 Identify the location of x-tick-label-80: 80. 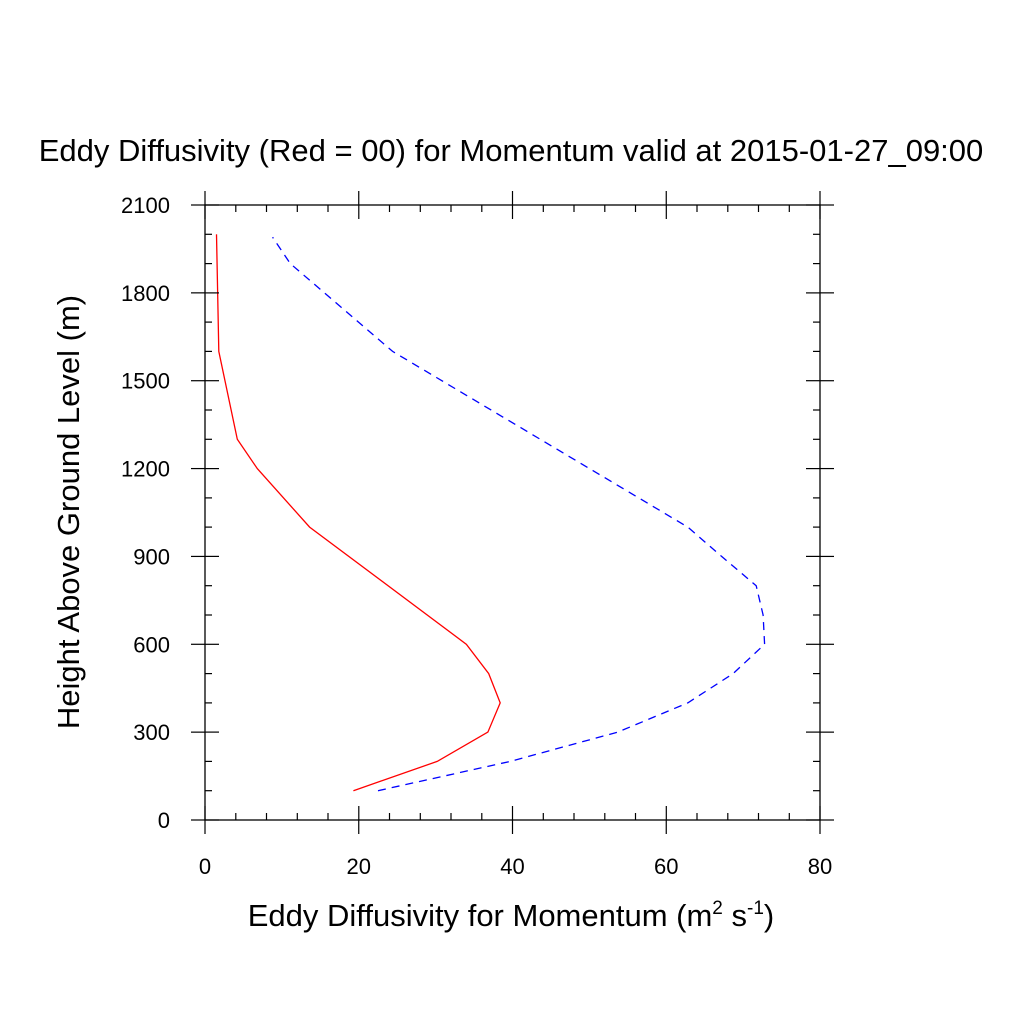
(820, 866).